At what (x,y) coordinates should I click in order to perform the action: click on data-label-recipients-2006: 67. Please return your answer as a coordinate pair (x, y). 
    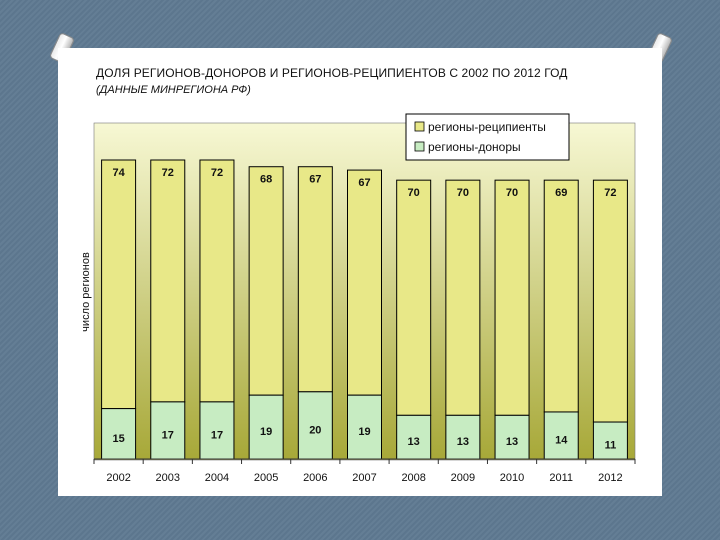
    Looking at the image, I should click on (315, 180).